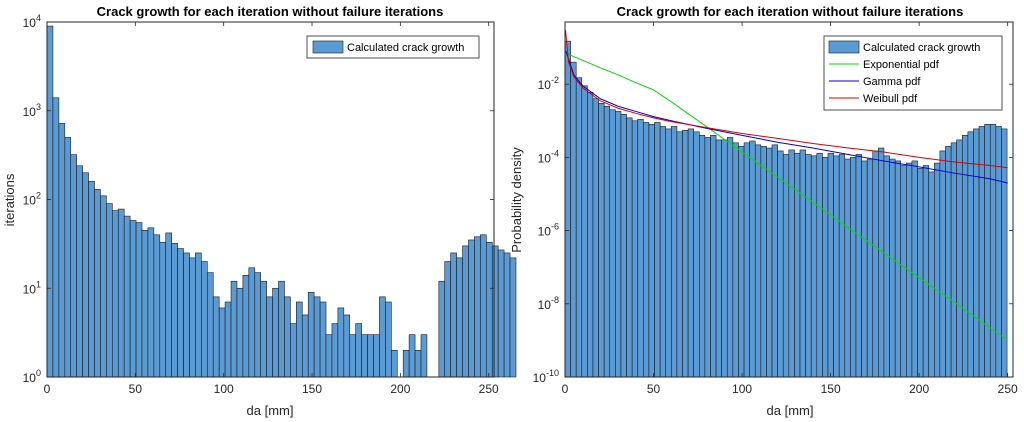 This screenshot has width=1024, height=422. I want to click on x-tick-label: 100, so click(224, 389).